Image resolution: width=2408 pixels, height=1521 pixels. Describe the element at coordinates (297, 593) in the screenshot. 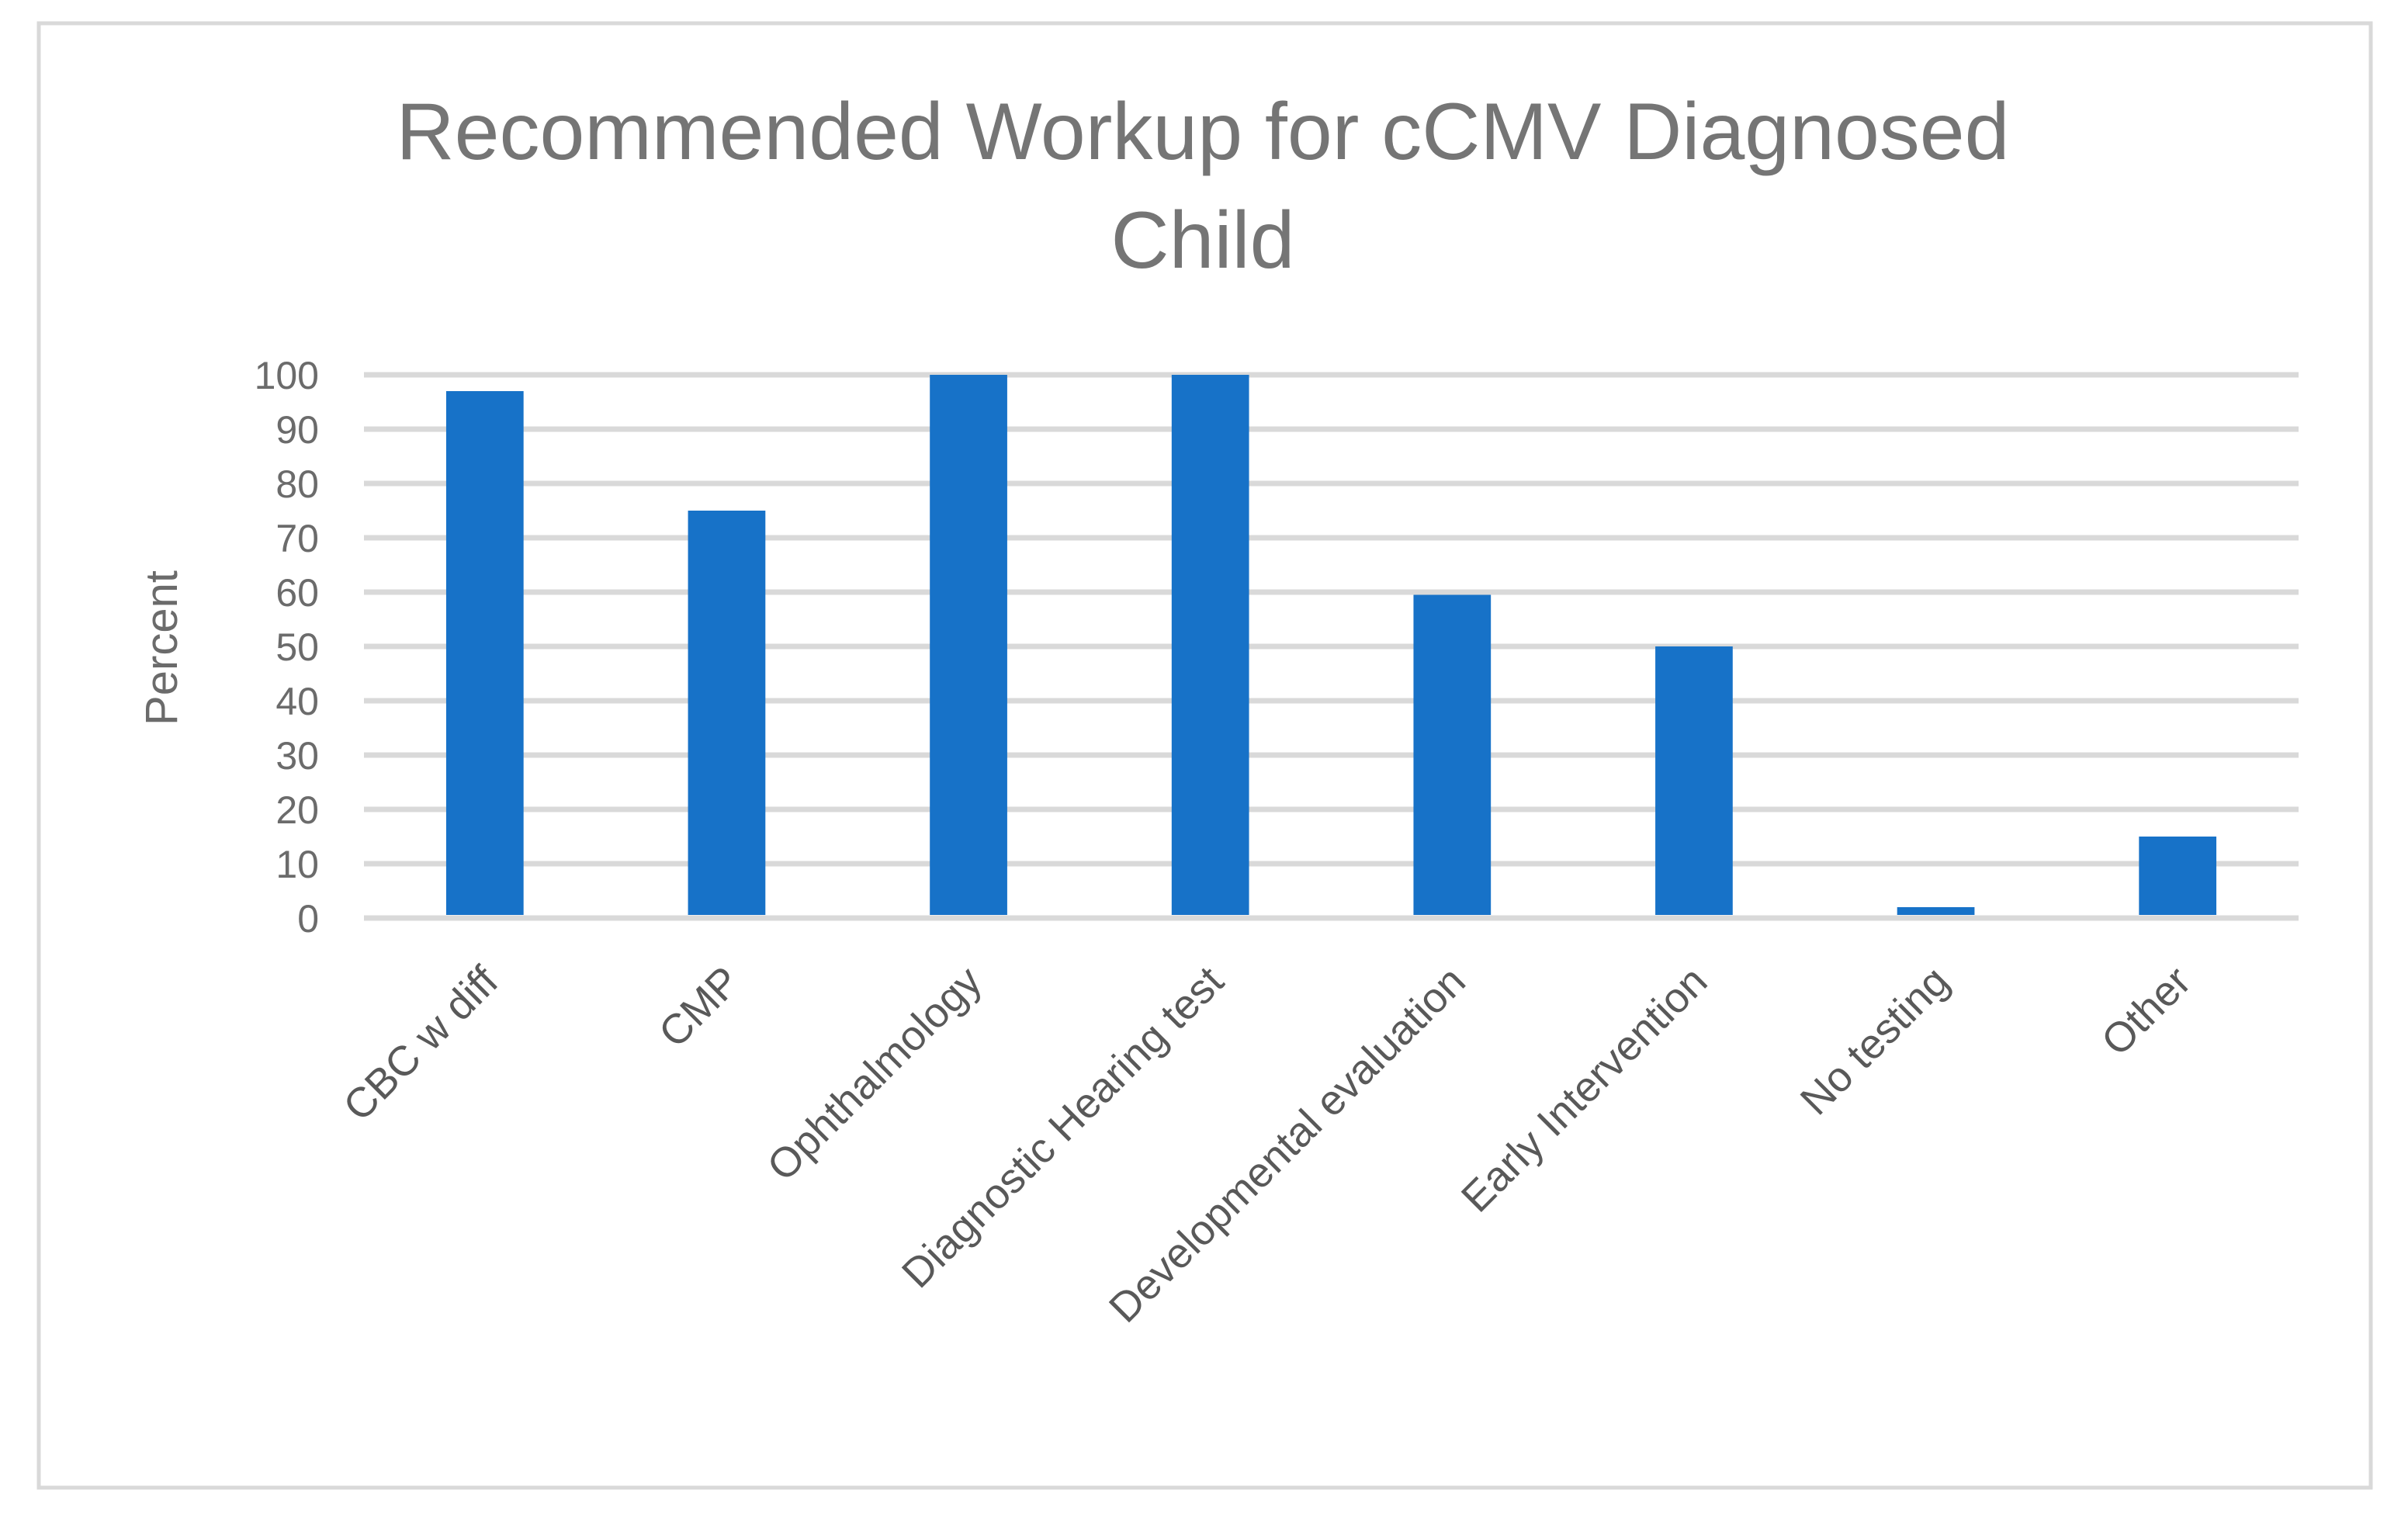

I see `y-tick-label: 60` at that location.